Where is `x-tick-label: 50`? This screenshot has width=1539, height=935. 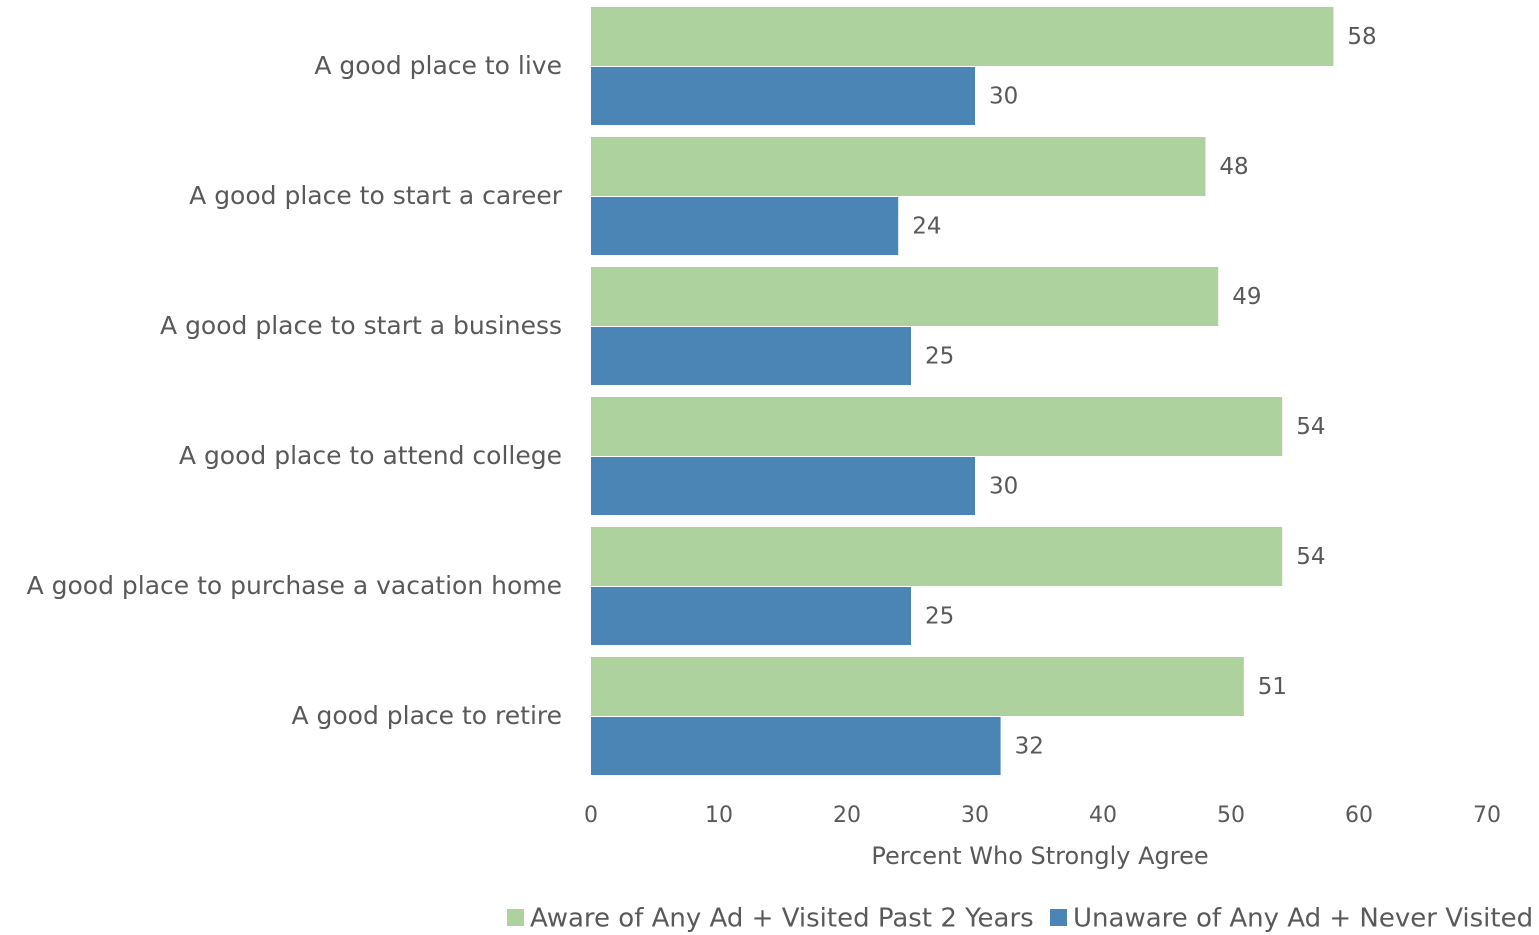
x-tick-label: 50 is located at coordinates (1231, 815).